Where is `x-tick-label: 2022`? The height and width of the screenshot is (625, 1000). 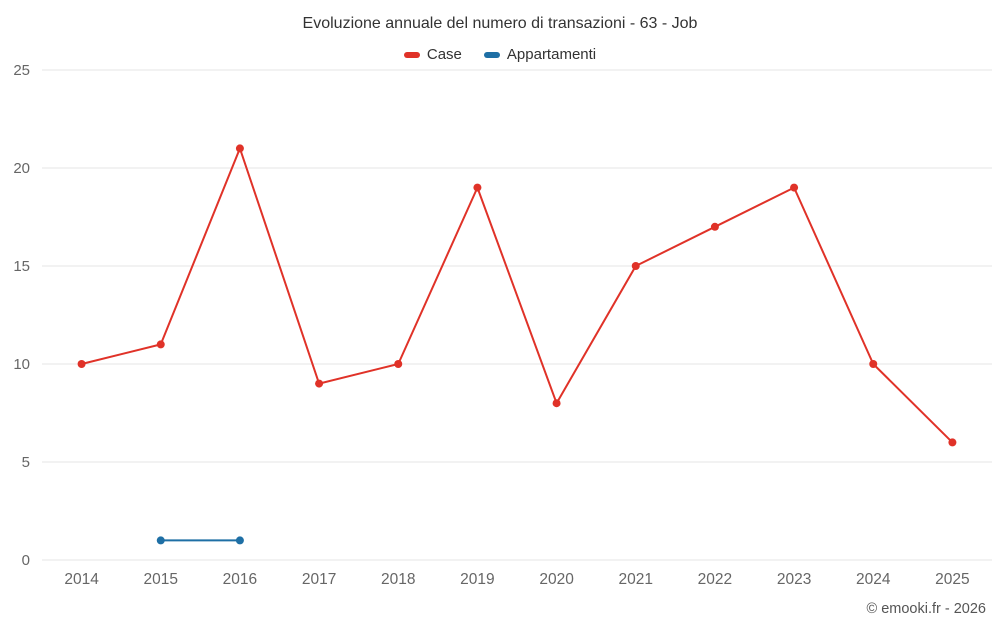 x-tick-label: 2022 is located at coordinates (715, 579).